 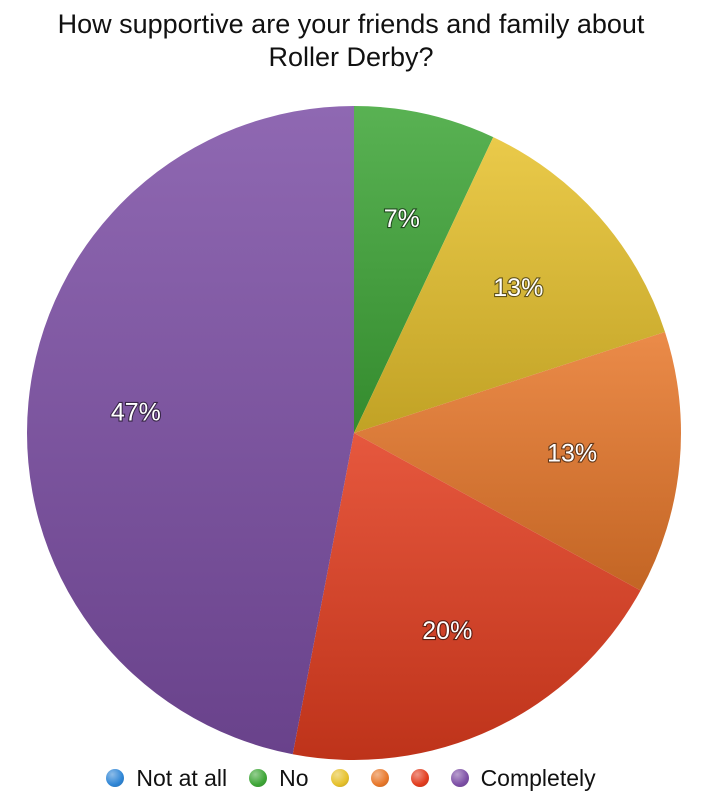 What do you see at coordinates (182, 777) in the screenshot?
I see `legend-label: Not at all` at bounding box center [182, 777].